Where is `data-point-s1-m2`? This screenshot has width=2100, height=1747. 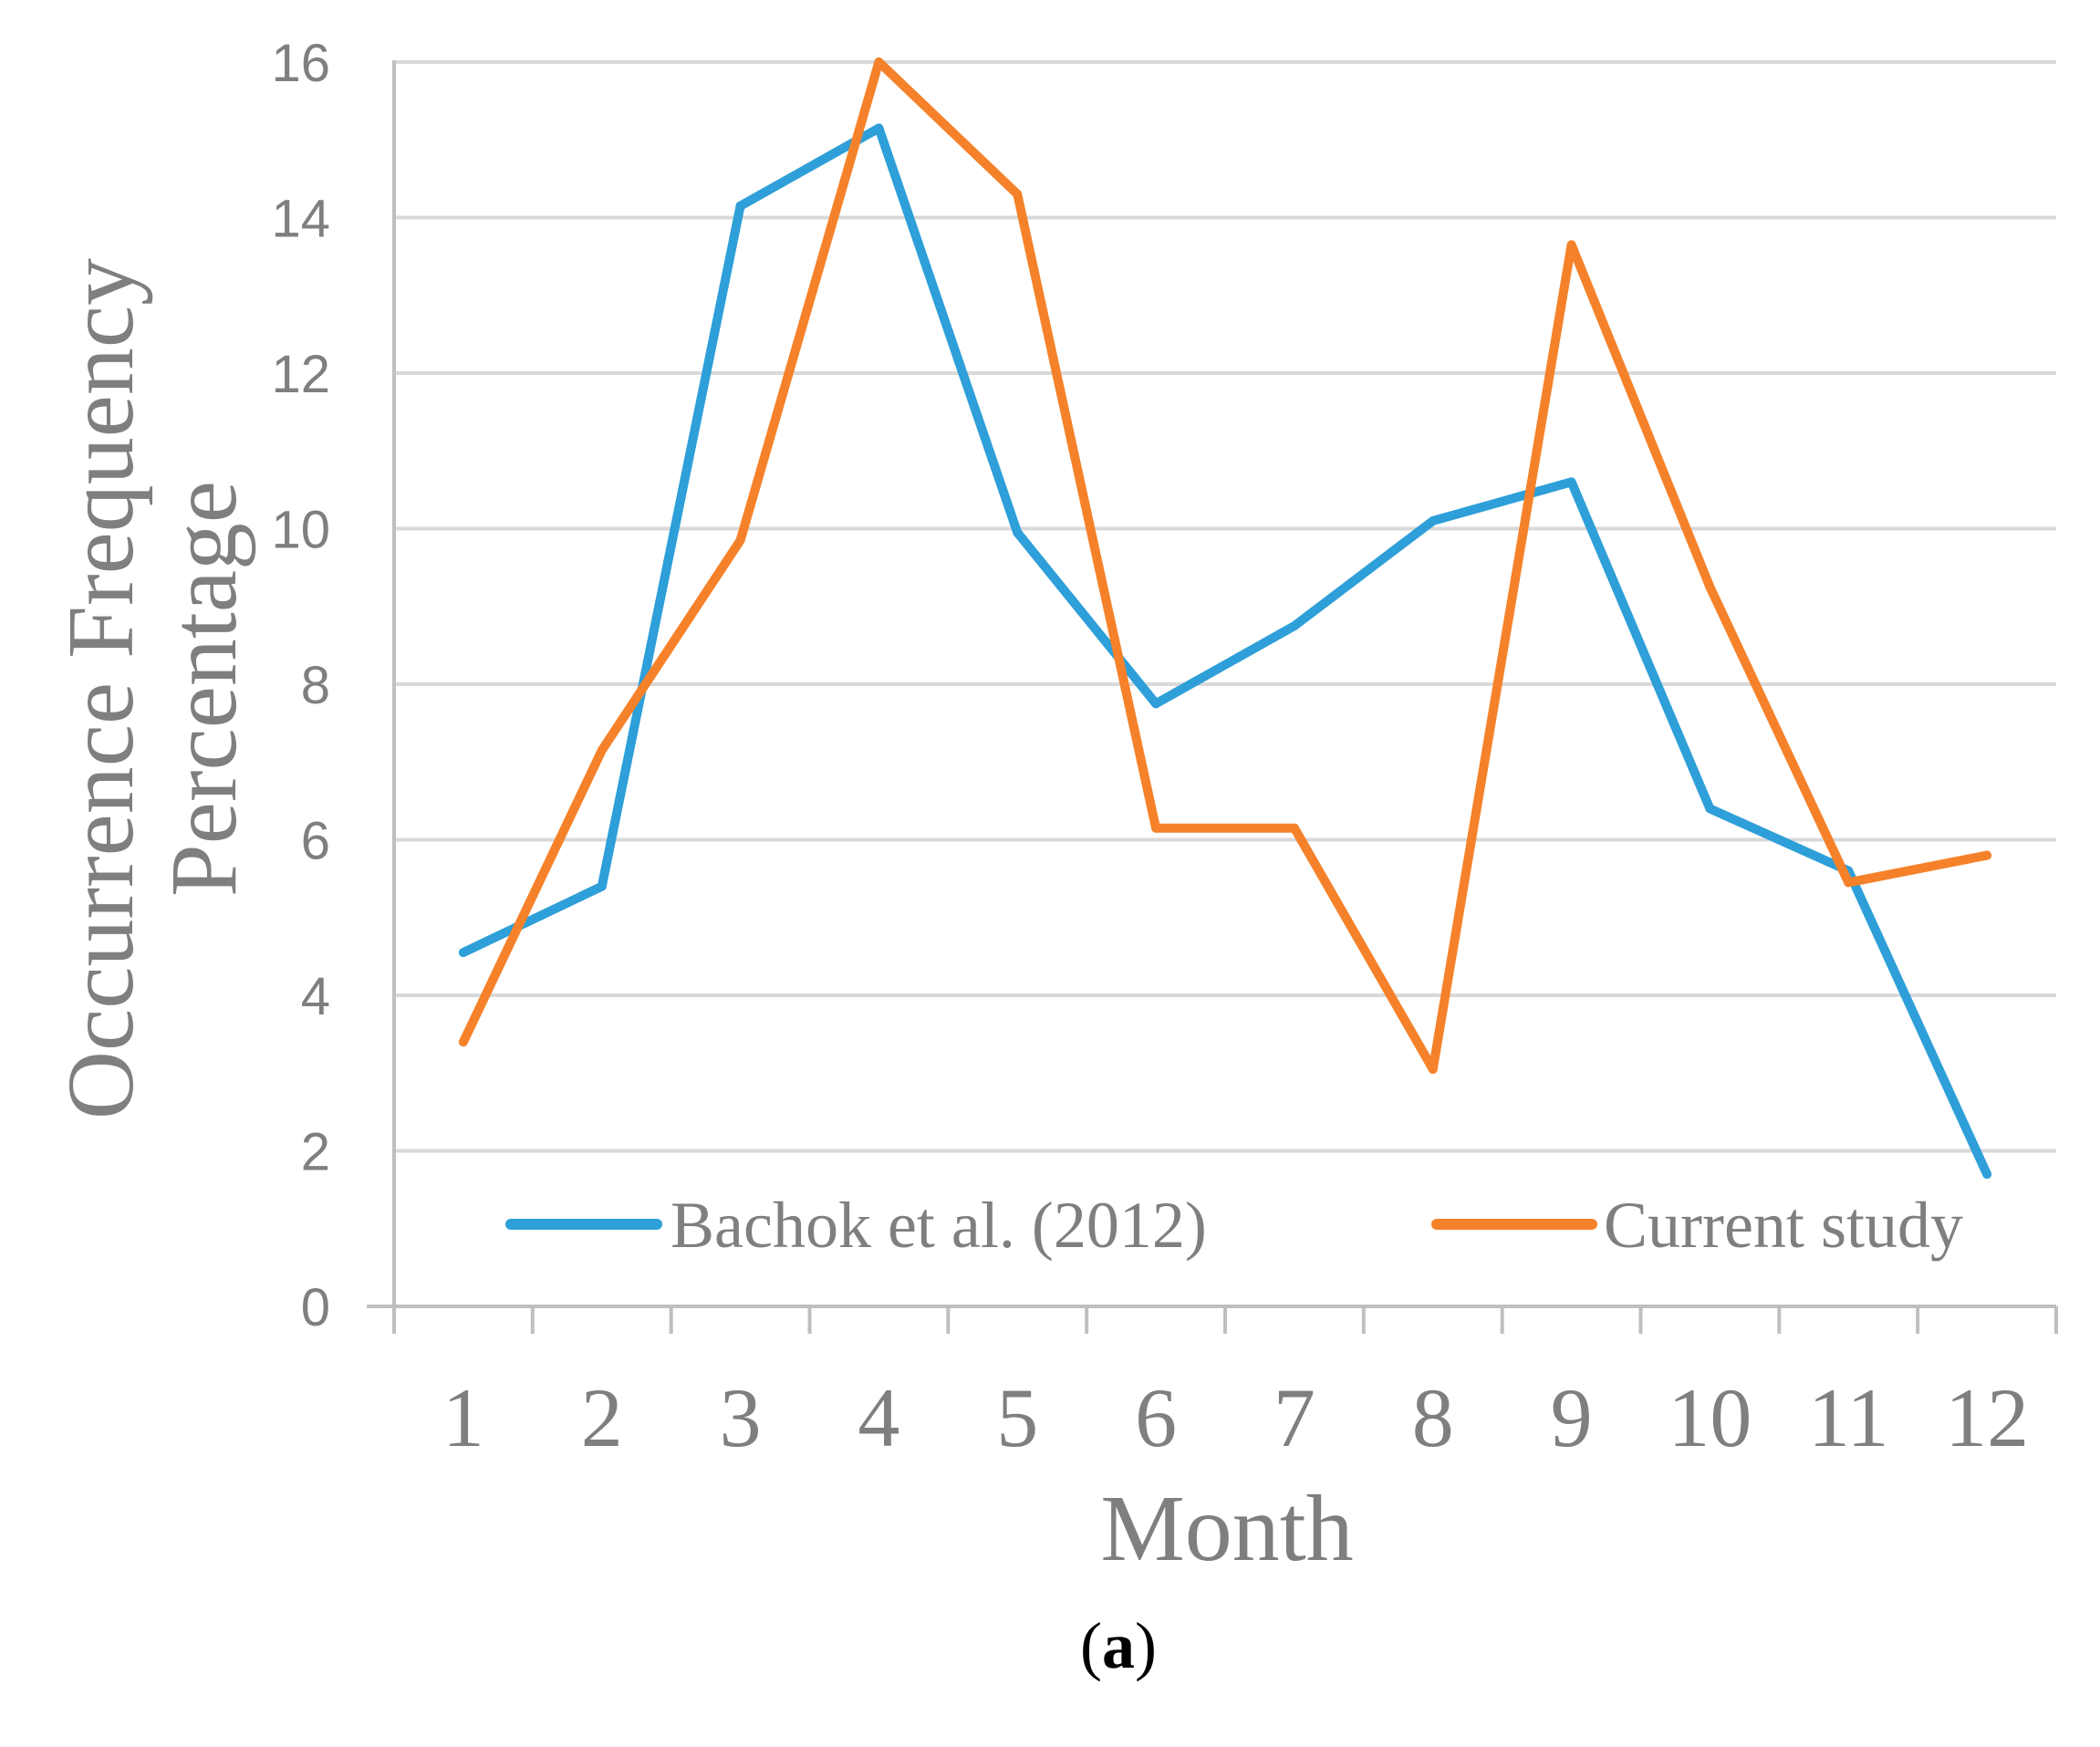
data-point-s1-m2 is located at coordinates (602, 750).